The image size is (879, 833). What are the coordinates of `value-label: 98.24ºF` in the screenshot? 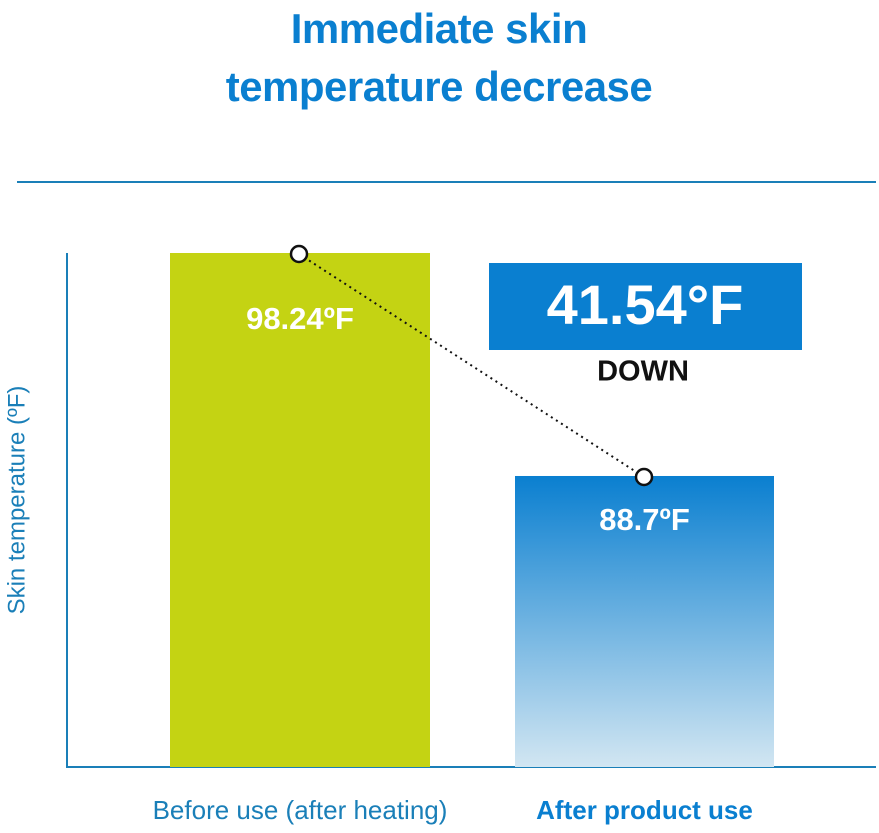 It's located at (300, 318).